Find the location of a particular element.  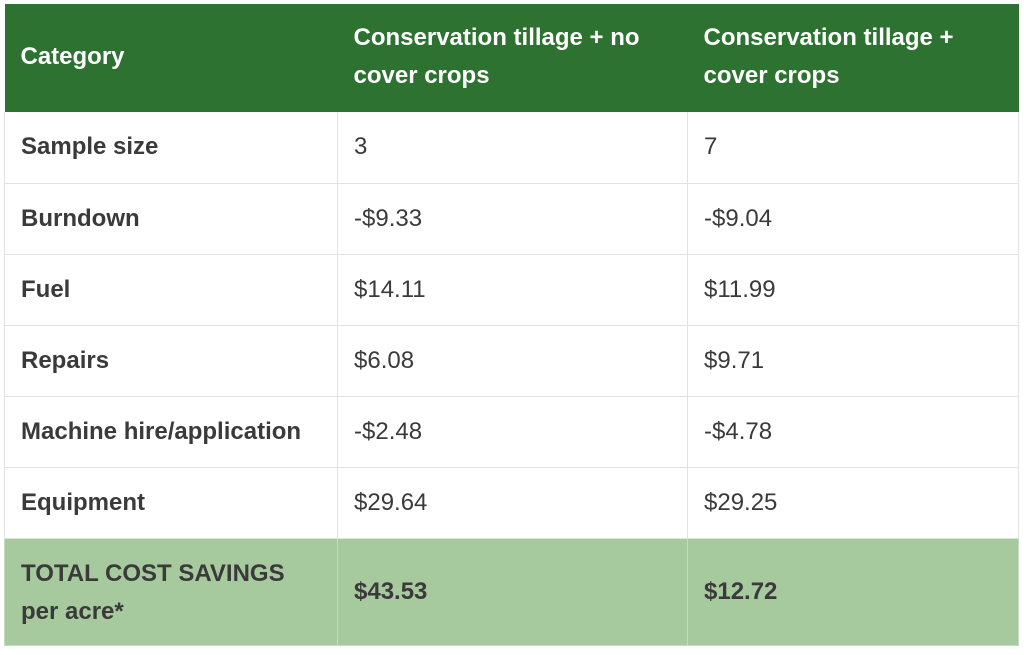

cell-no-cover: -$9.33 is located at coordinates (512, 219).